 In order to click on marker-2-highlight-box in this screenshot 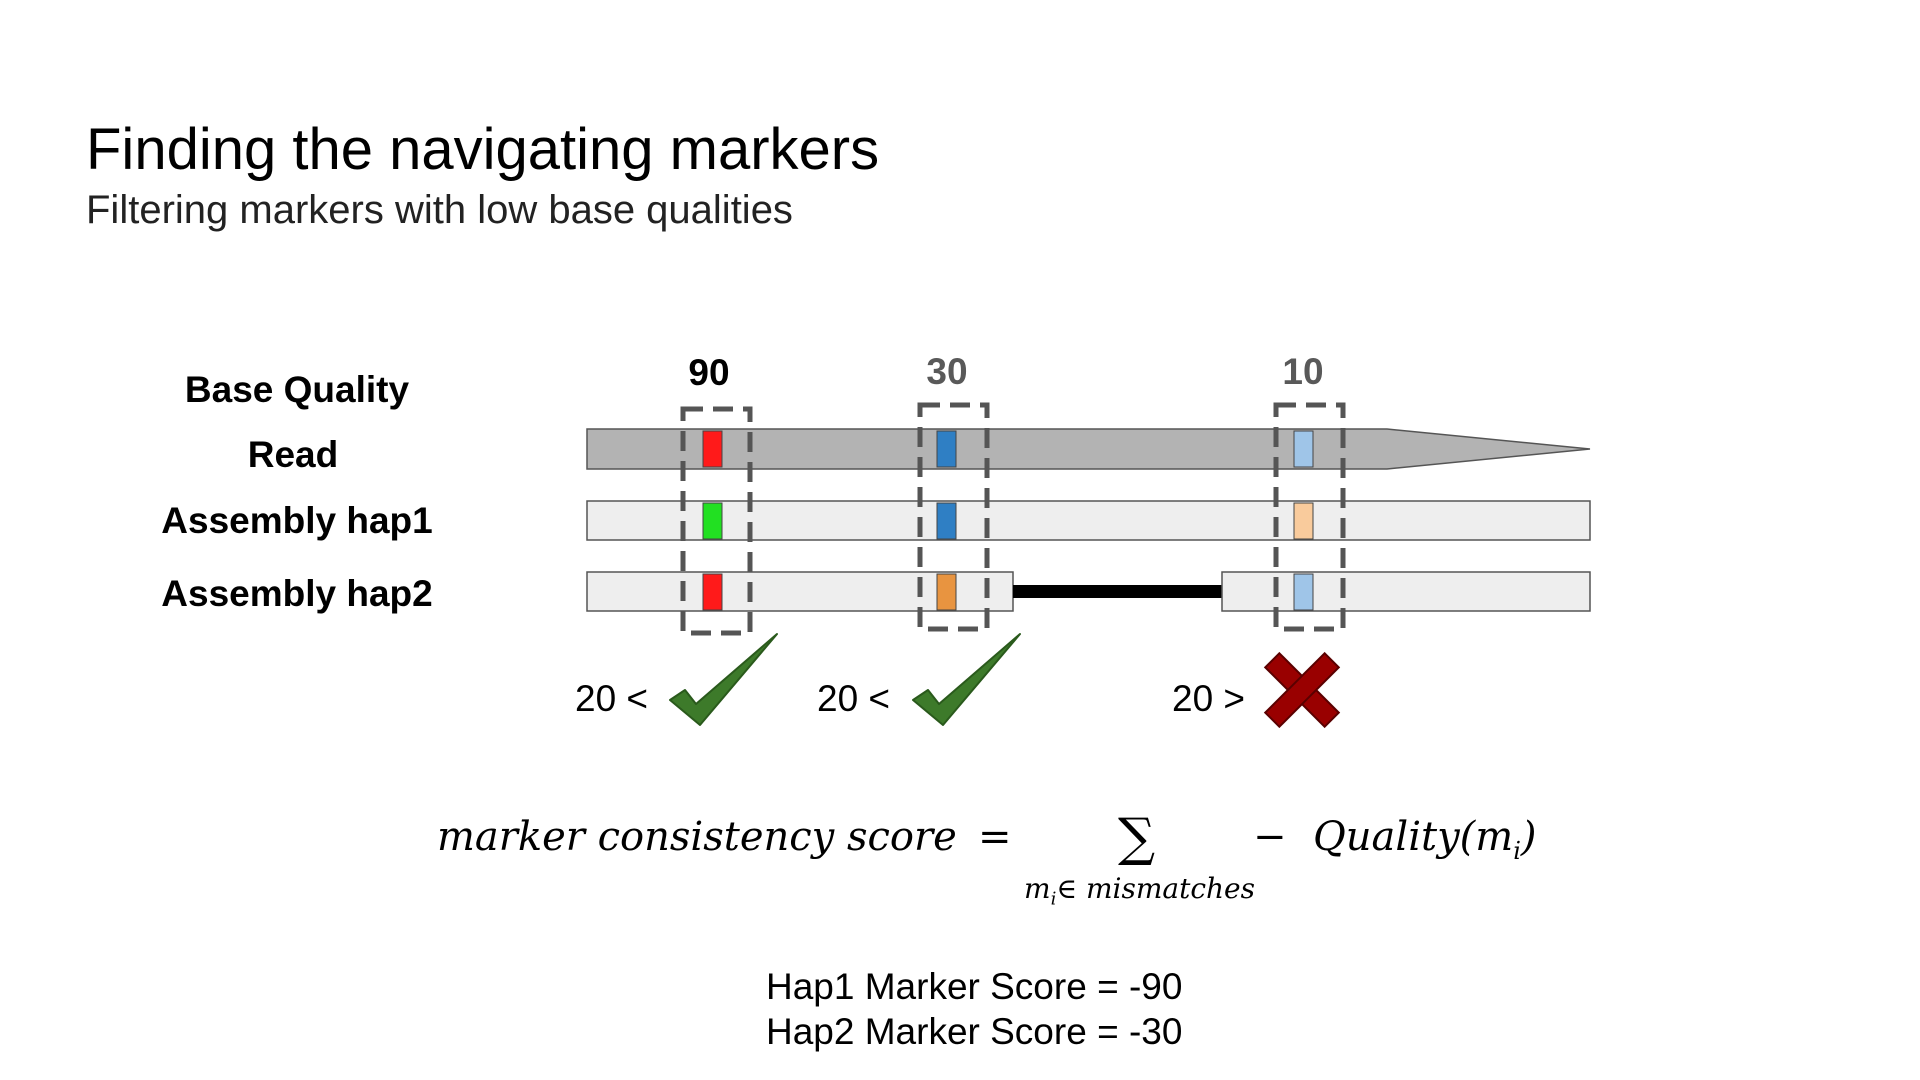, I will do `click(953, 517)`.